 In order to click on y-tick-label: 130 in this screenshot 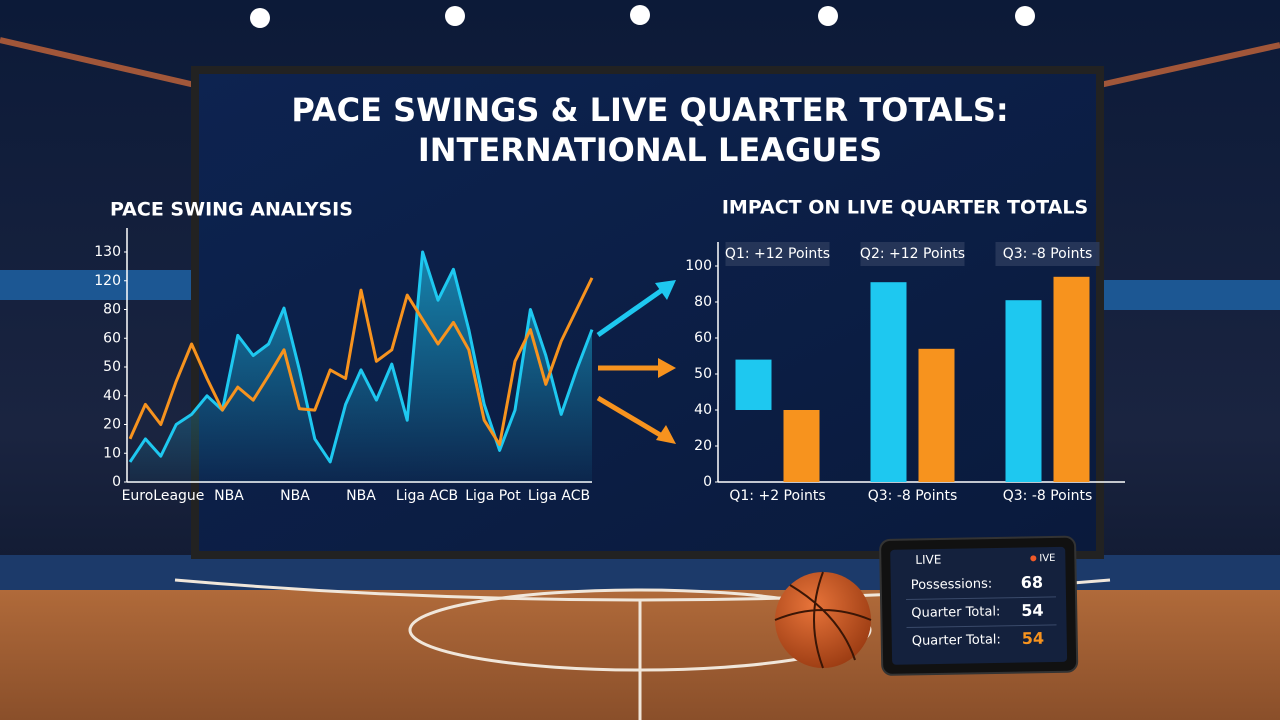, I will do `click(107, 252)`.